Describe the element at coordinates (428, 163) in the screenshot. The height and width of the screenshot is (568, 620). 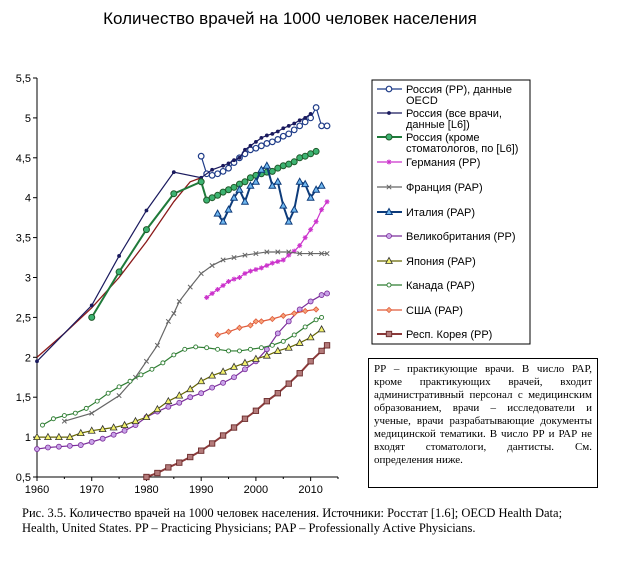
I see `legend-item-4: Германия (PP)` at that location.